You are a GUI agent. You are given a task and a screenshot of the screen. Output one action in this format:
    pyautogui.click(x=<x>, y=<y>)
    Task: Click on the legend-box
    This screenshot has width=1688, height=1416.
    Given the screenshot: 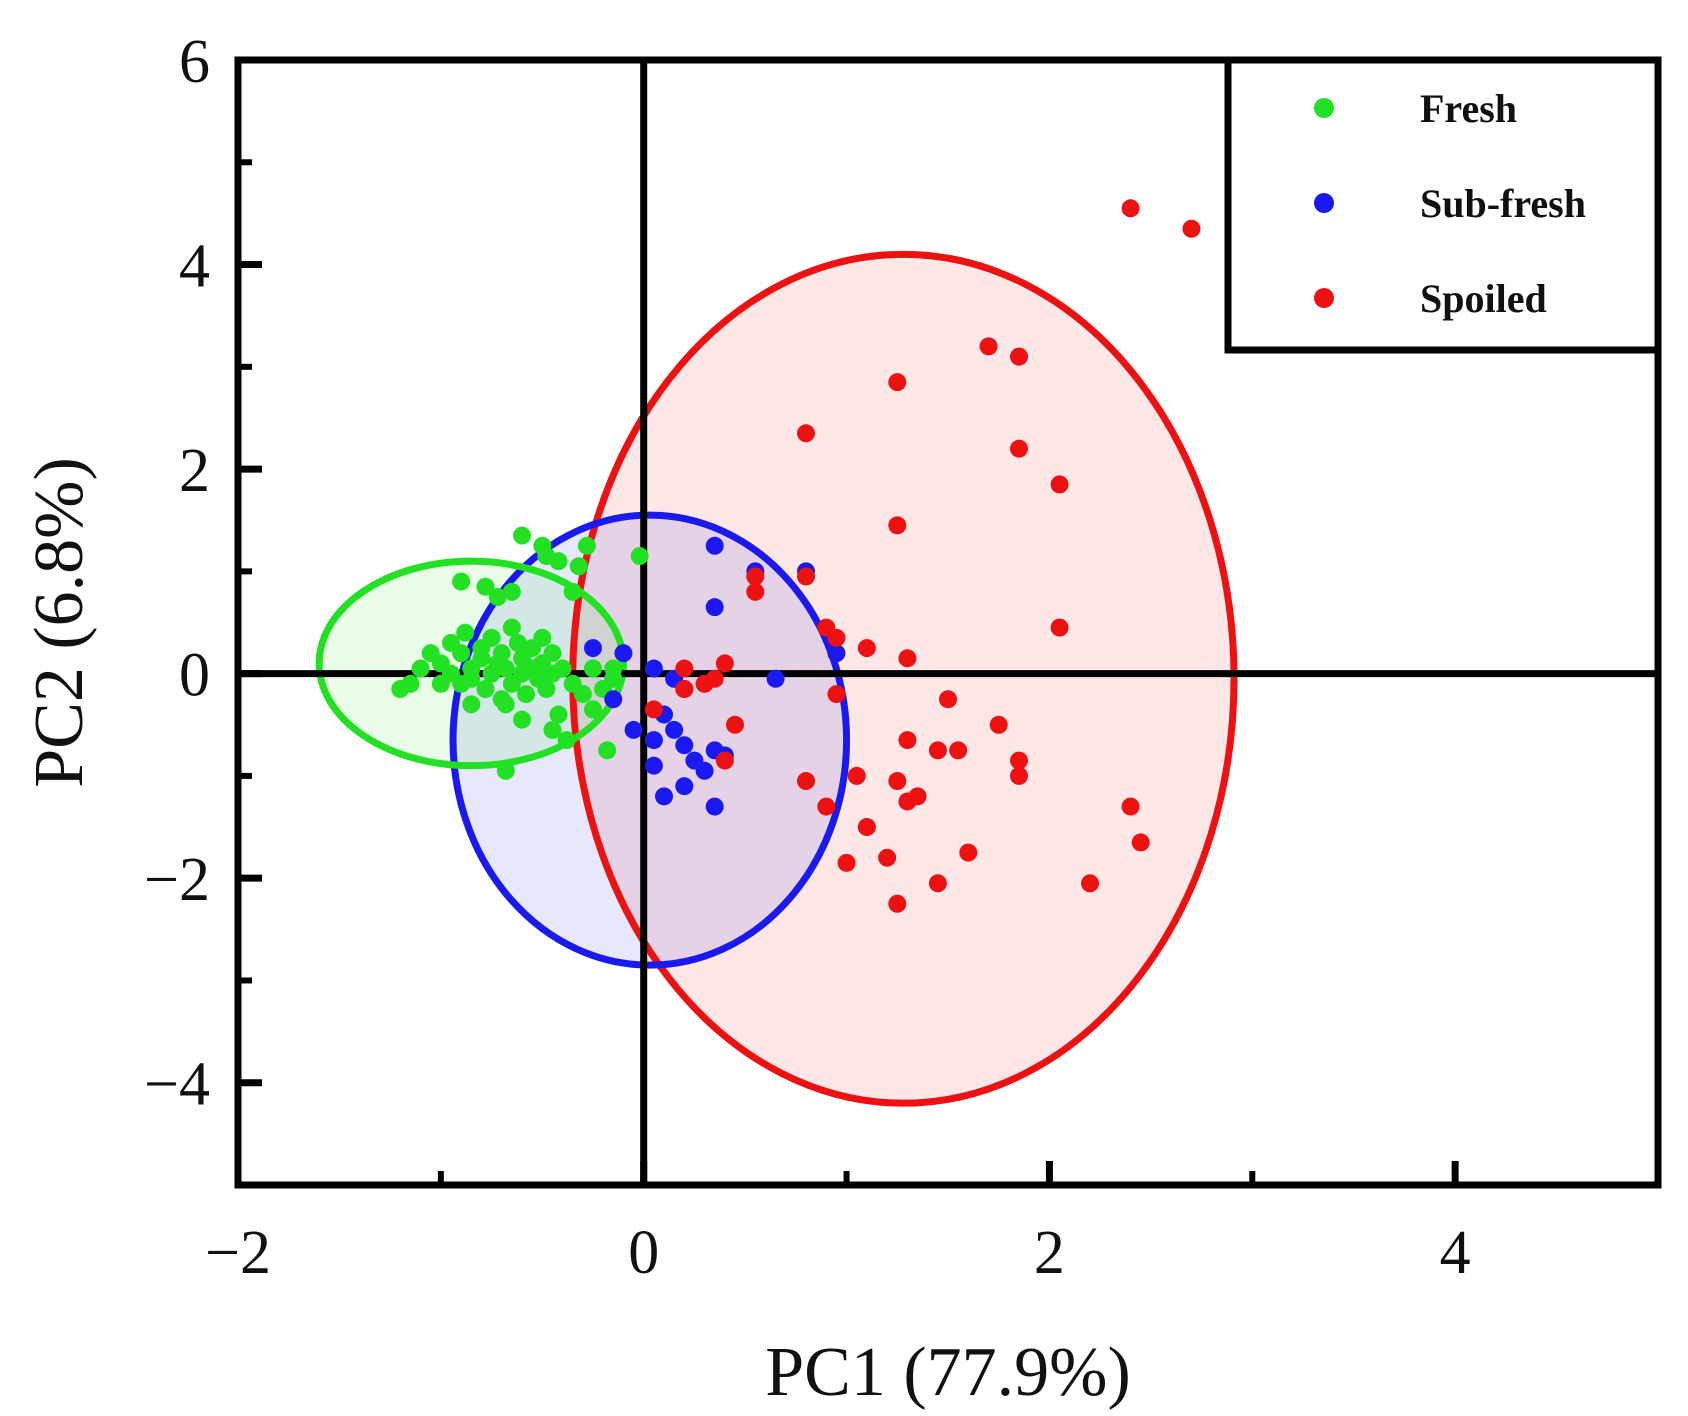 What is the action you would take?
    pyautogui.click(x=1443, y=205)
    